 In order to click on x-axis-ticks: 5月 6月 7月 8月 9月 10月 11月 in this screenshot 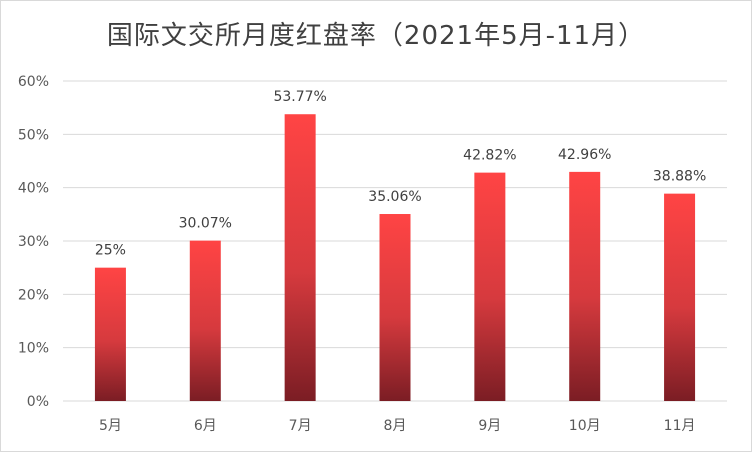, I will do `click(397, 426)`.